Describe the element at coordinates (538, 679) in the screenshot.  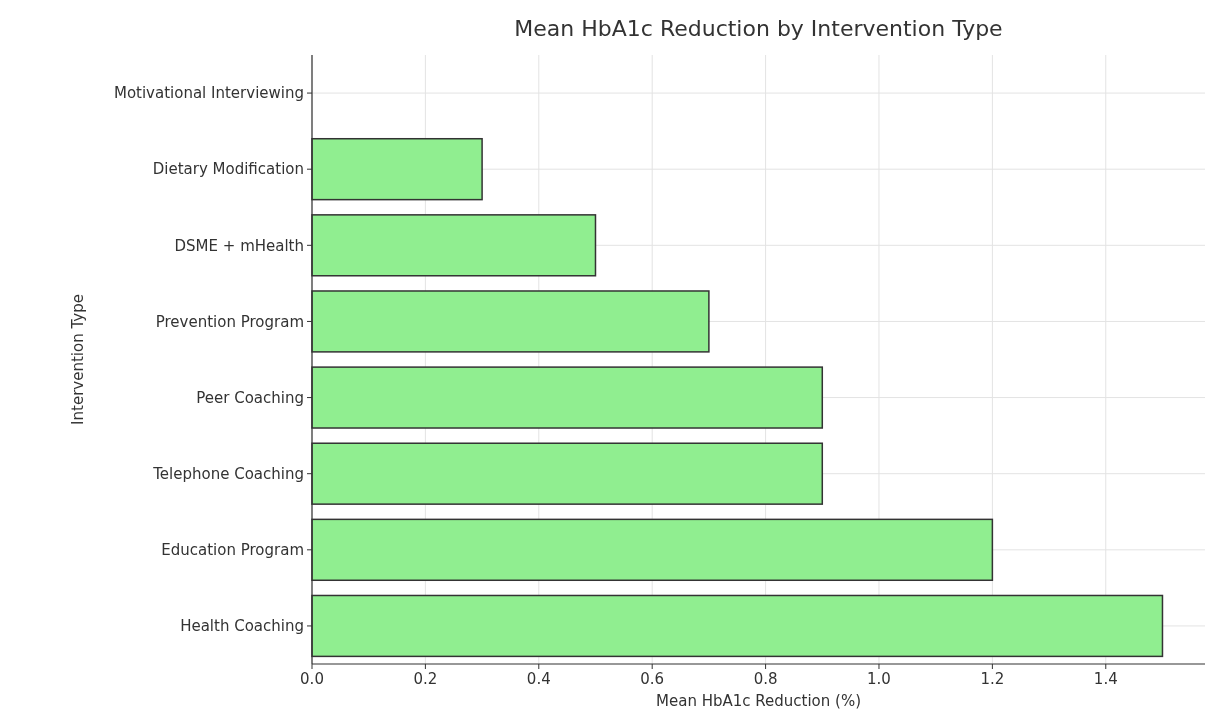
I see `x-tick-label: 0.4` at that location.